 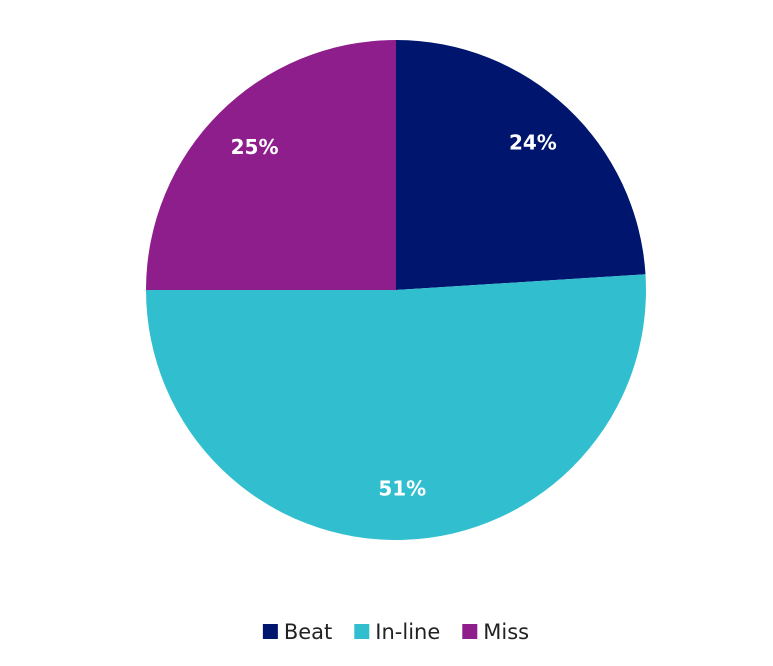 What do you see at coordinates (533, 143) in the screenshot?
I see `value-label: 24%` at bounding box center [533, 143].